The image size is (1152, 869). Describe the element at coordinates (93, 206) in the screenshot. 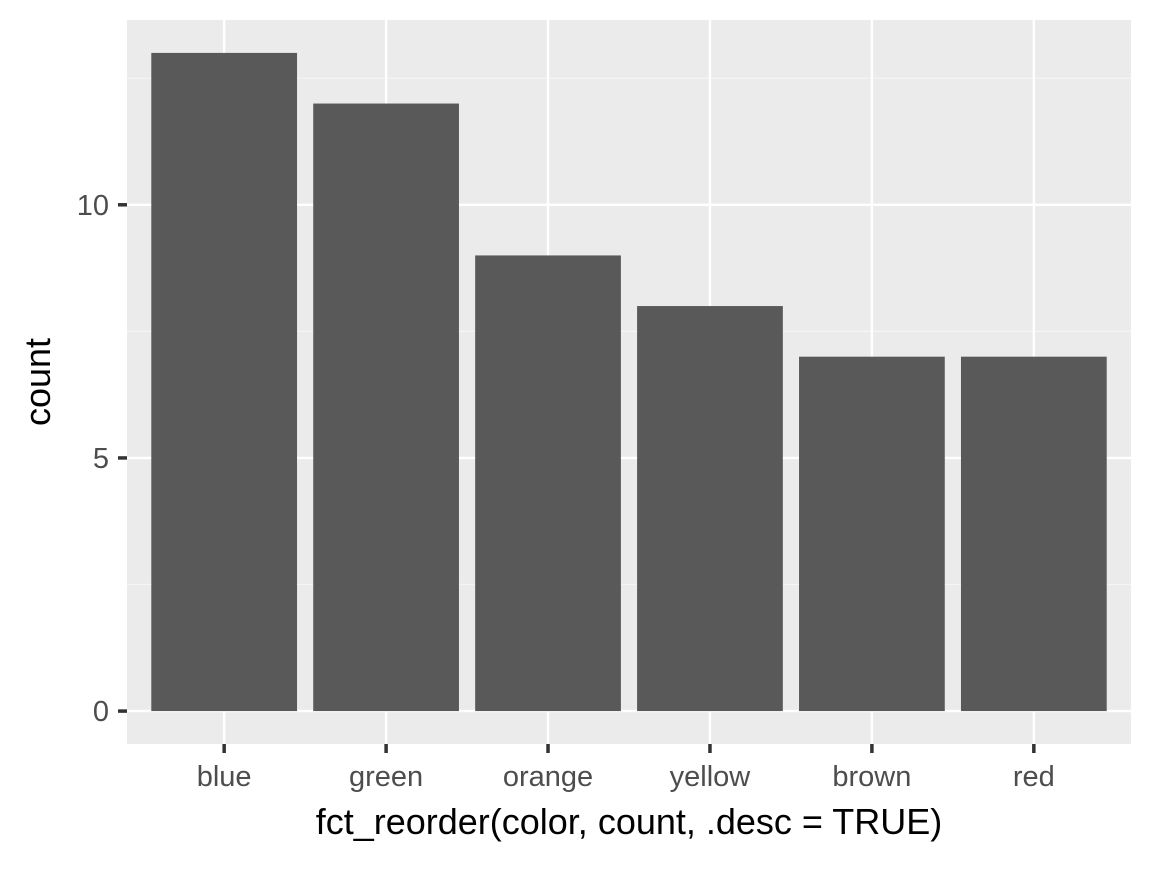

I see `y-tick-label: 10` at that location.